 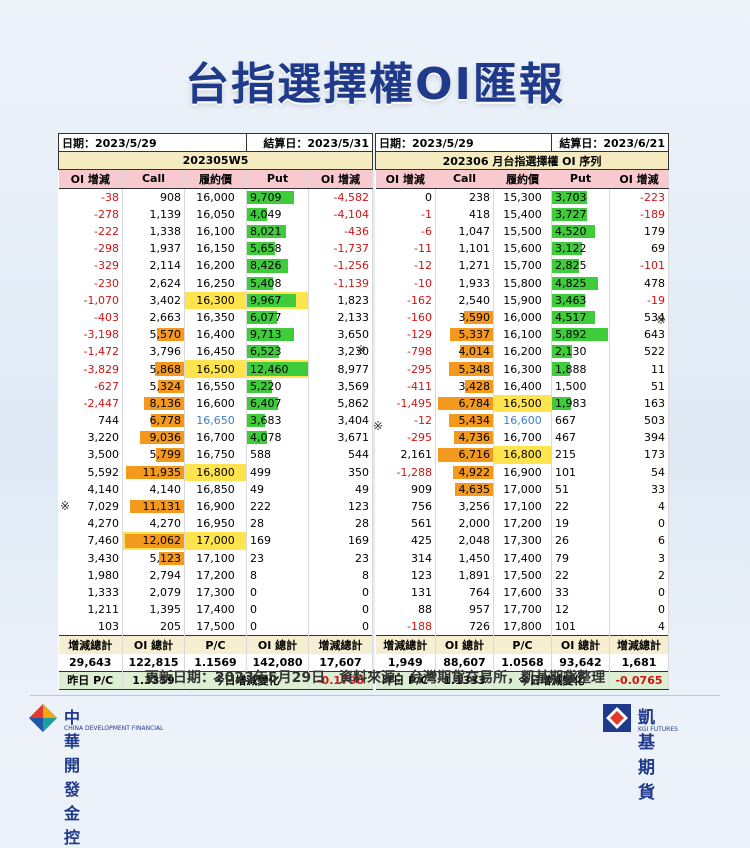 What do you see at coordinates (90, 472) in the screenshot?
I see `call-oi-change: 5,592` at bounding box center [90, 472].